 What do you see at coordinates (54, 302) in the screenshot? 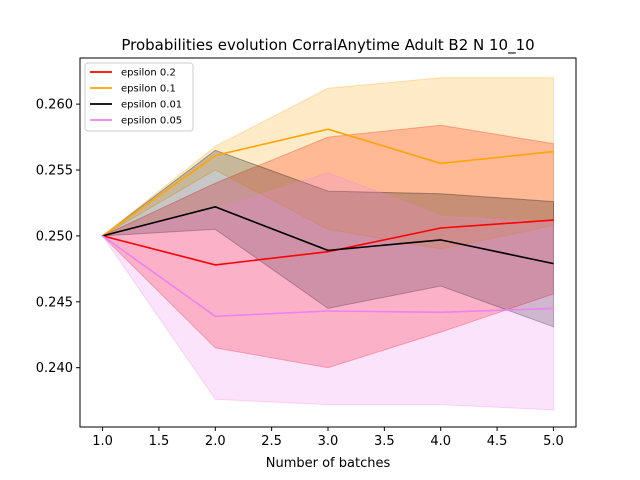
I see `y-tick-label: 0.245` at bounding box center [54, 302].